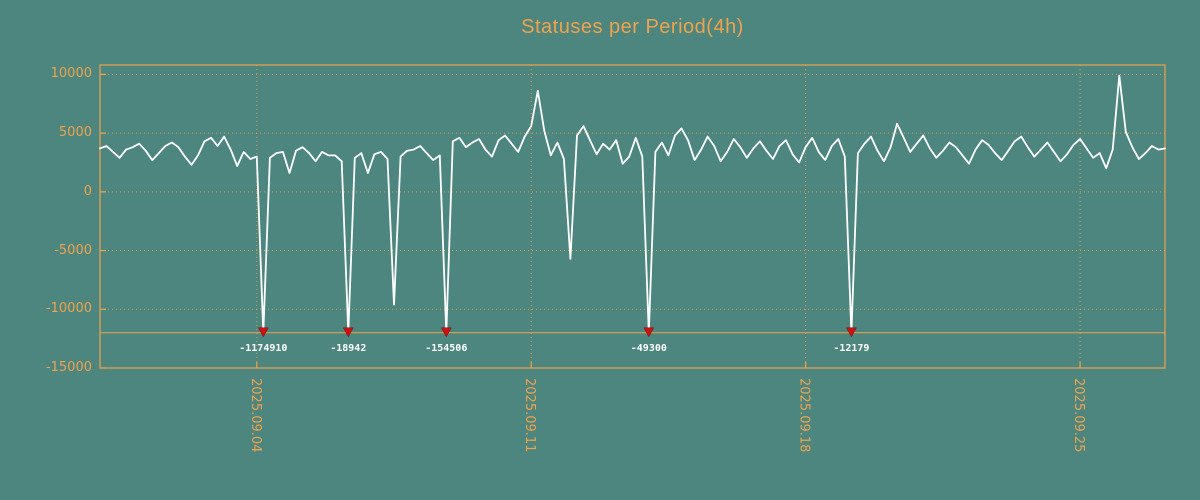  What do you see at coordinates (851, 348) in the screenshot?
I see `dip-value-label: -12179` at bounding box center [851, 348].